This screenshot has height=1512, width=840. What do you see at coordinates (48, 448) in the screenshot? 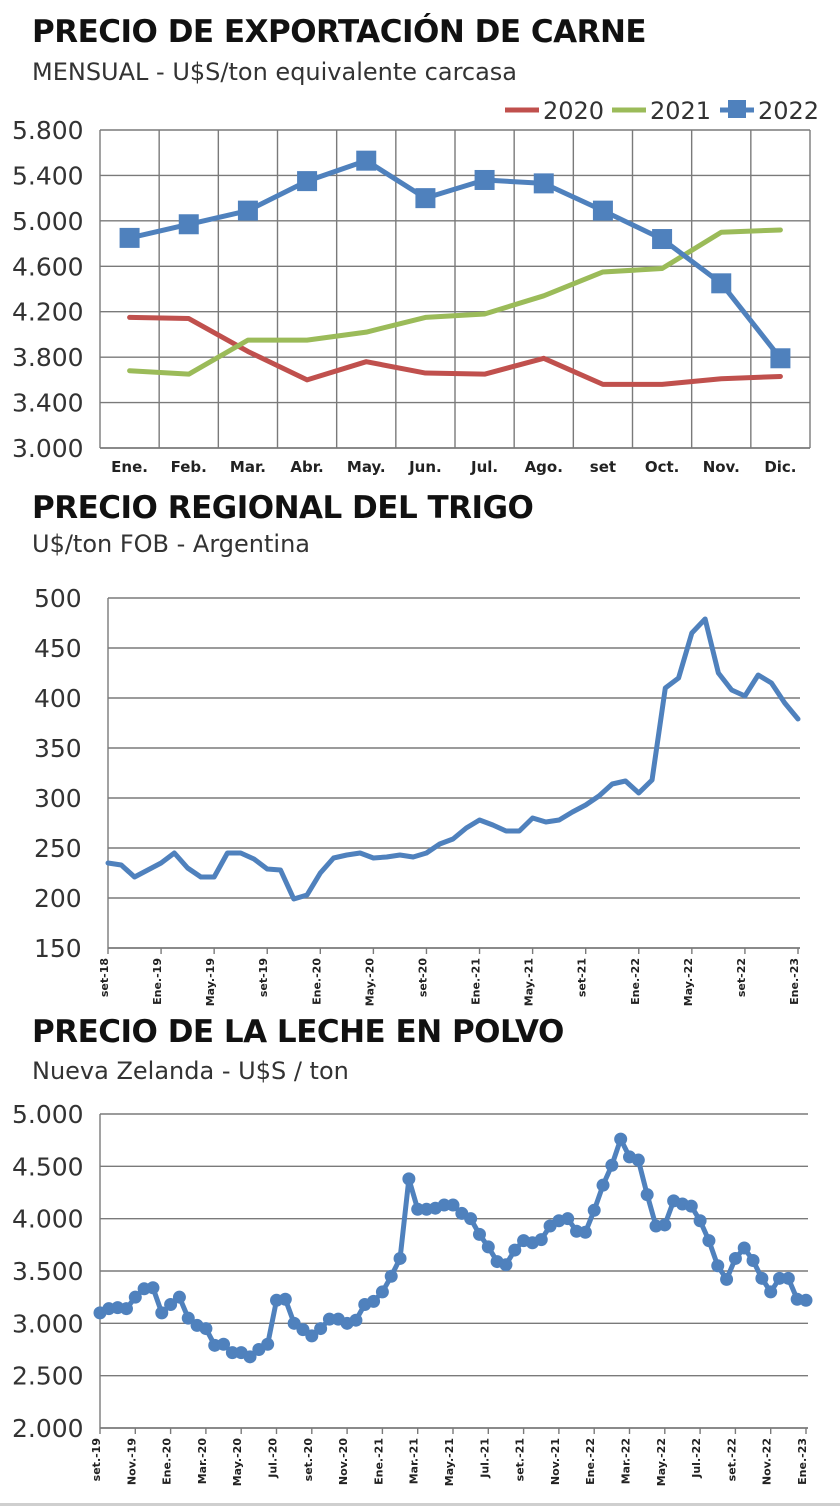
I see `beef-y-tick-label: 3.000` at bounding box center [48, 448].